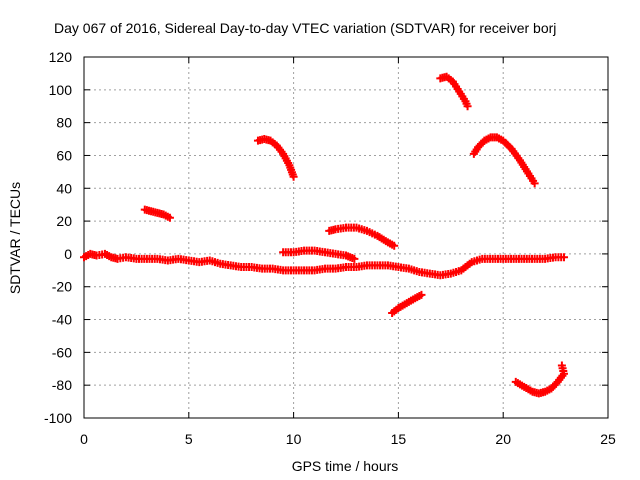 The width and height of the screenshot is (640, 480). I want to click on y-tick-label: -20, so click(62, 287).